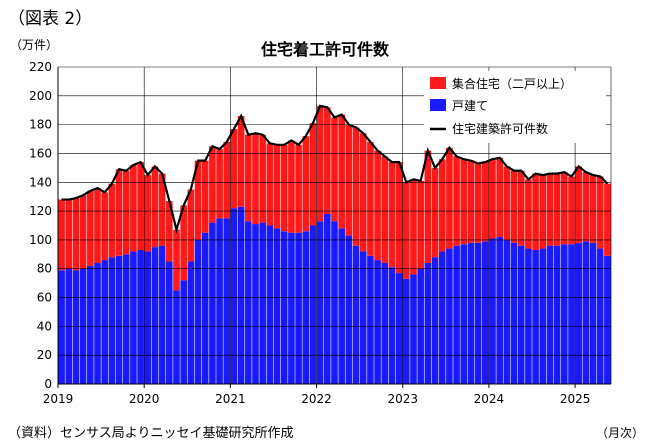 The height and width of the screenshot is (448, 650). I want to click on x-tick-label: 2021, so click(230, 399).